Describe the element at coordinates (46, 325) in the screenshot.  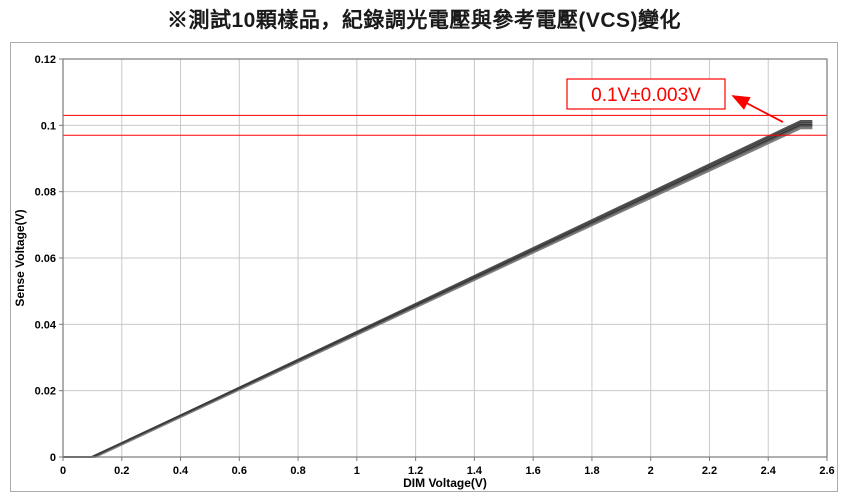
I see `y-tick-label: 0.04` at that location.